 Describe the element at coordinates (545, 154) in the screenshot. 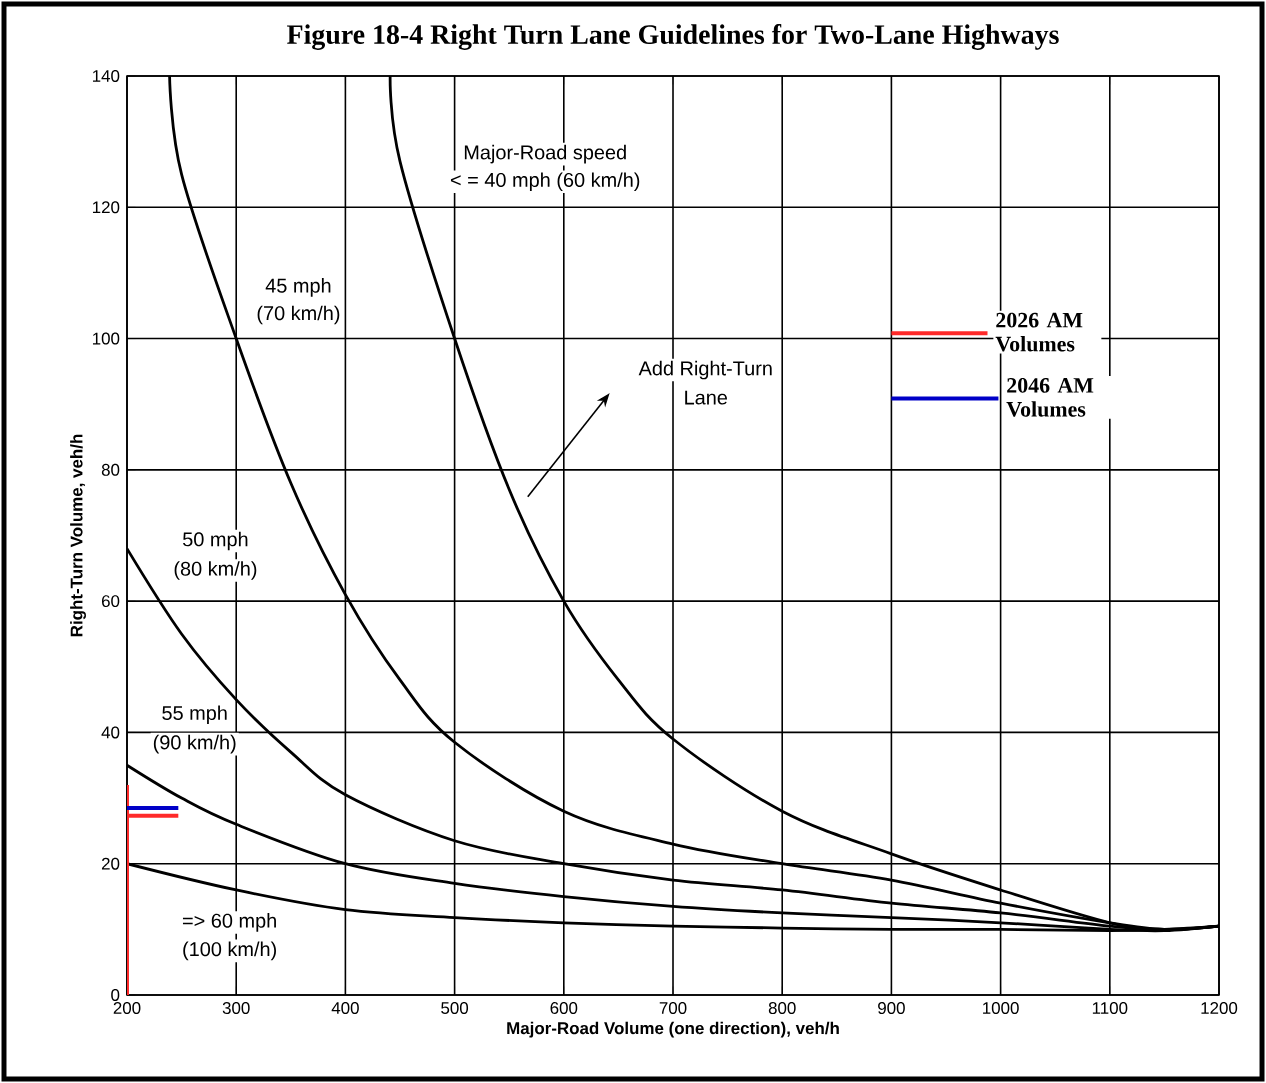

I see `annotation: Major-Road speed` at that location.